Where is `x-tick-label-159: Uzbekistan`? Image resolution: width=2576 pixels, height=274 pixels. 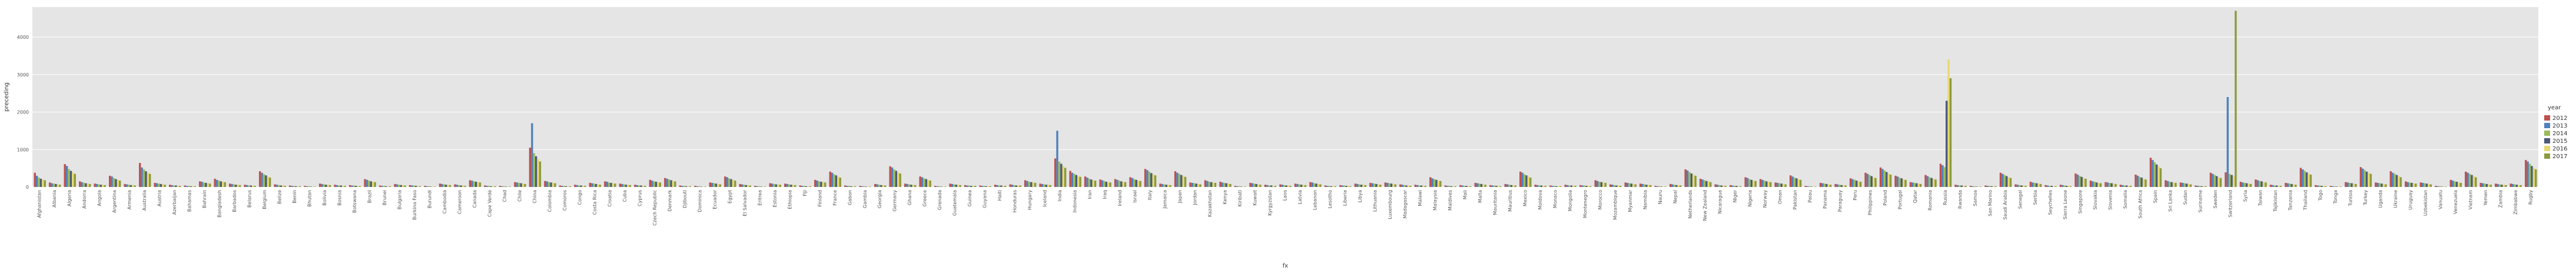
x-tick-label-159: Uzbekistan is located at coordinates (2425, 203).